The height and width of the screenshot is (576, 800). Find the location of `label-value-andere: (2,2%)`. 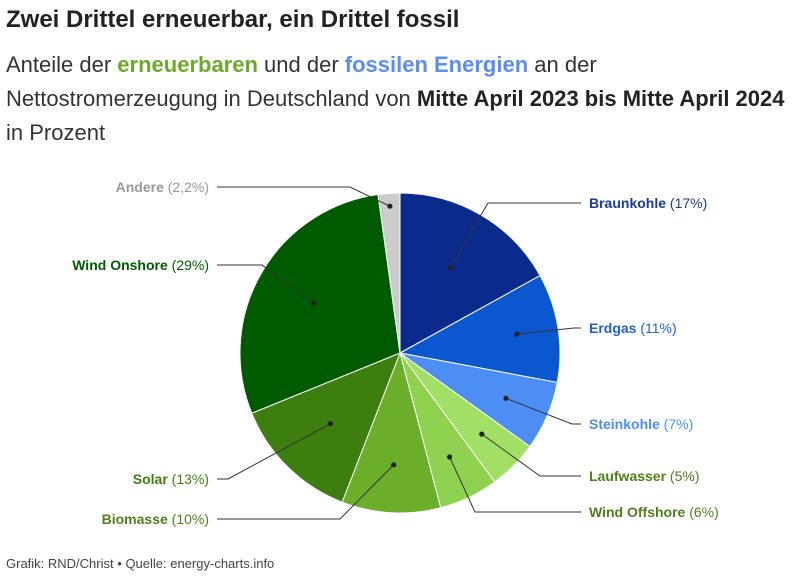

label-value-andere: (2,2%) is located at coordinates (186, 187).